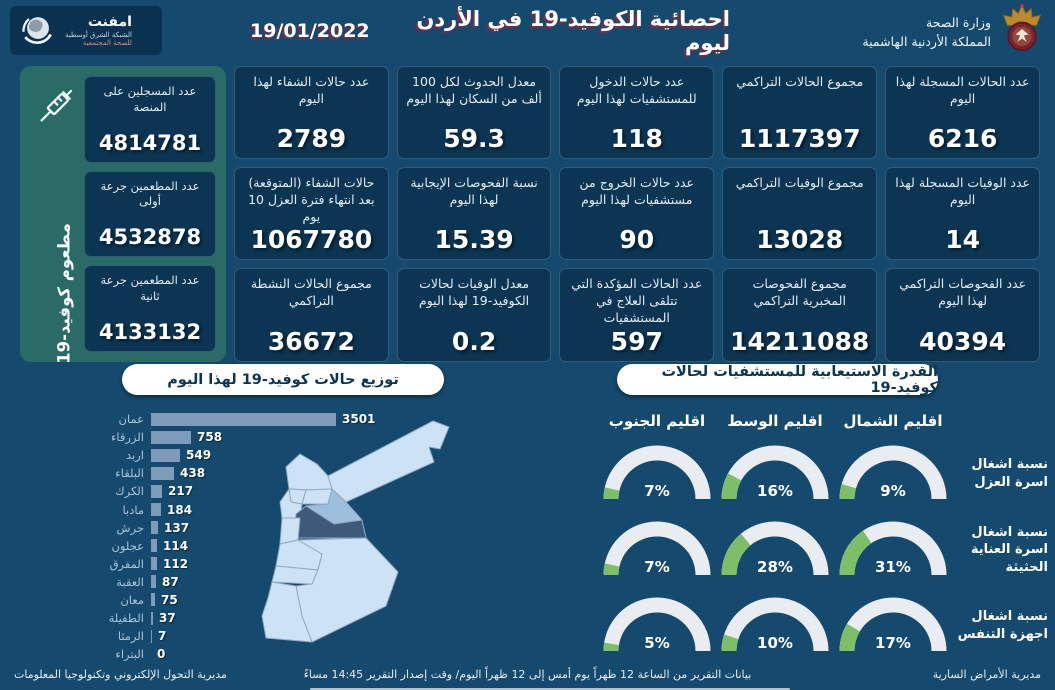 The width and height of the screenshot is (1055, 690). Describe the element at coordinates (132, 599) in the screenshot. I see `bar-category-label: معان` at that location.